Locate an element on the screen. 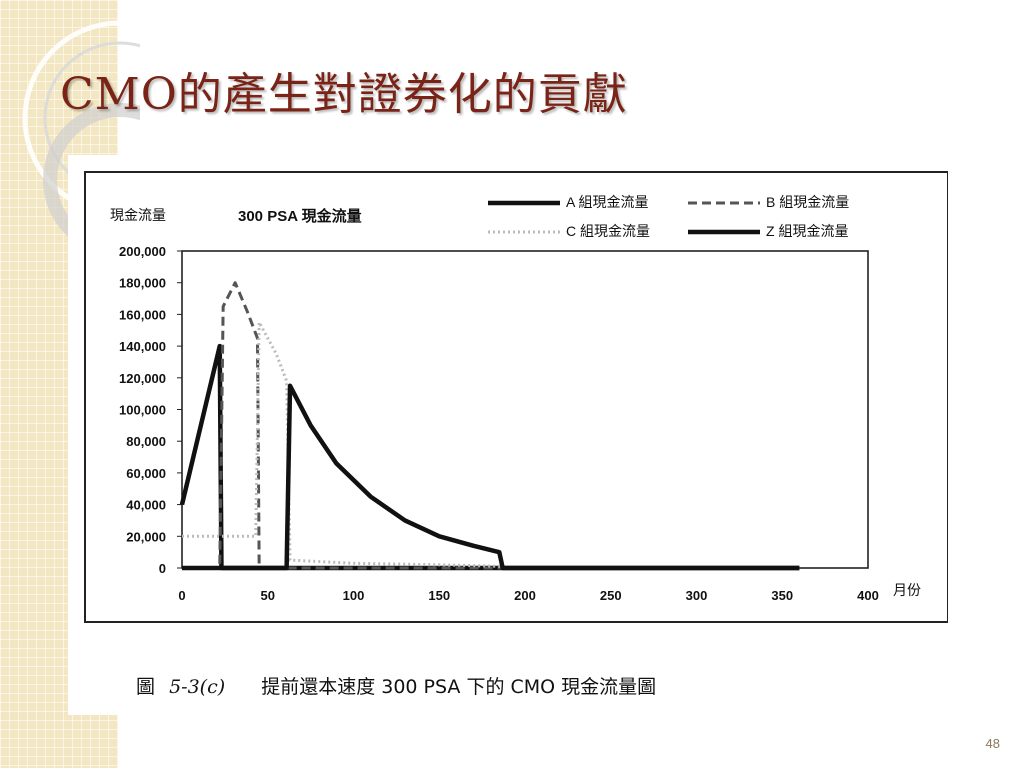 The height and width of the screenshot is (768, 1024). caption-text: 提前還本速度 300 PSA 下的 CMO 現金流量圖 is located at coordinates (459, 687).